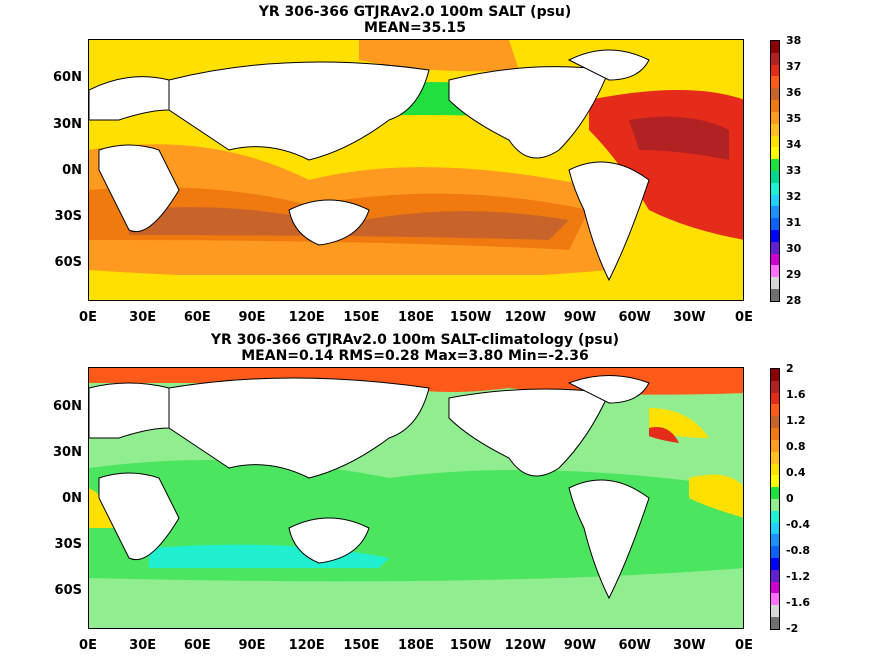  Describe the element at coordinates (252, 645) in the screenshot. I see `bottom-xlab-3: 90E` at that location.